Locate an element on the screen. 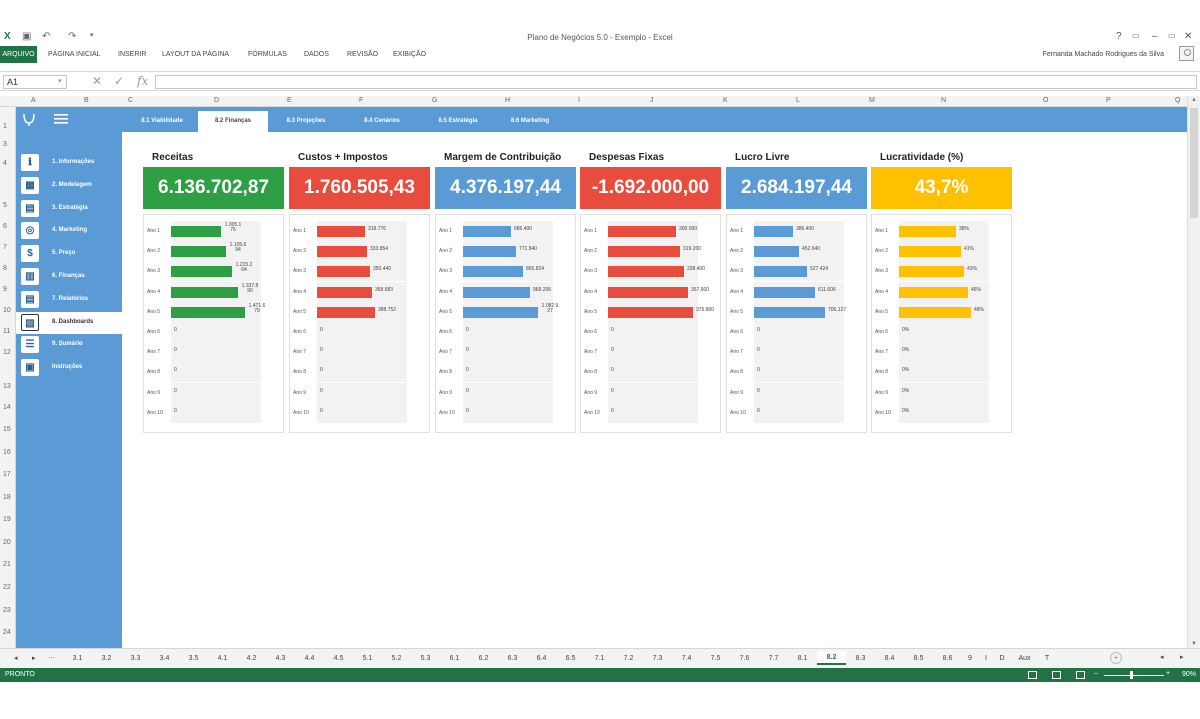 Image resolution: width=1200 pixels, height=719 pixels. customize-qat-icon: ▾ is located at coordinates (92, 35).